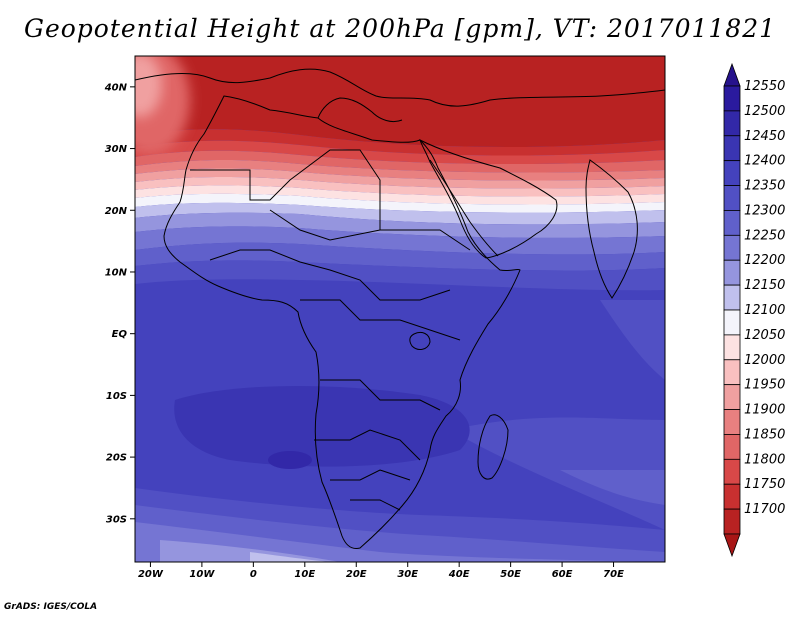 Image resolution: width=800 pixels, height=618 pixels. I want to click on colorbar-label: 11750, so click(764, 484).